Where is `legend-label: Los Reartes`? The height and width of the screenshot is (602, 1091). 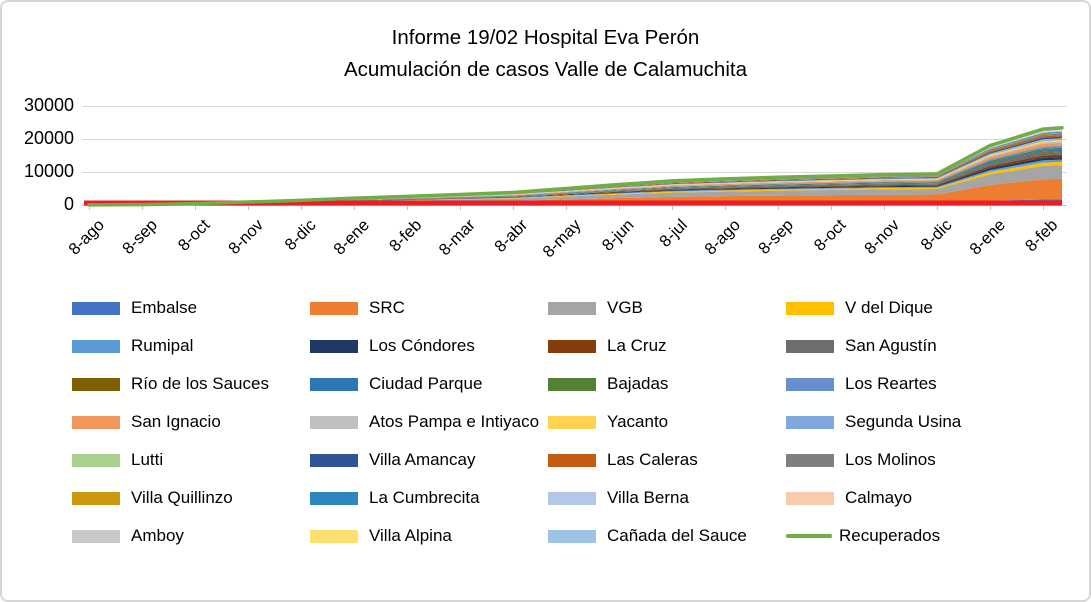
legend-label: Los Reartes is located at coordinates (891, 383).